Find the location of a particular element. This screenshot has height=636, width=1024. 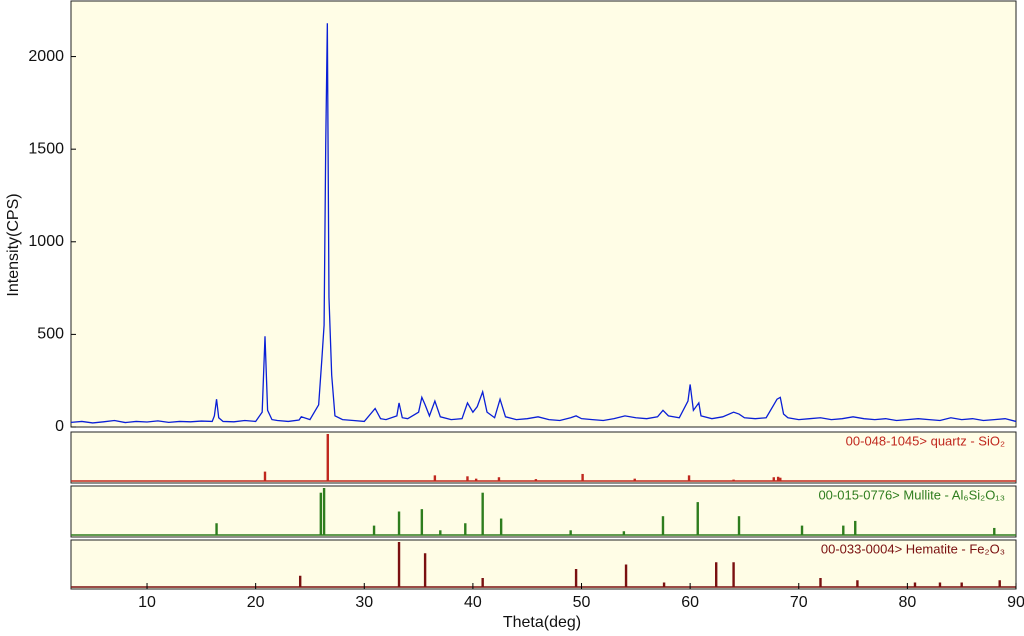

x-tick-label: 50 is located at coordinates (582, 602).